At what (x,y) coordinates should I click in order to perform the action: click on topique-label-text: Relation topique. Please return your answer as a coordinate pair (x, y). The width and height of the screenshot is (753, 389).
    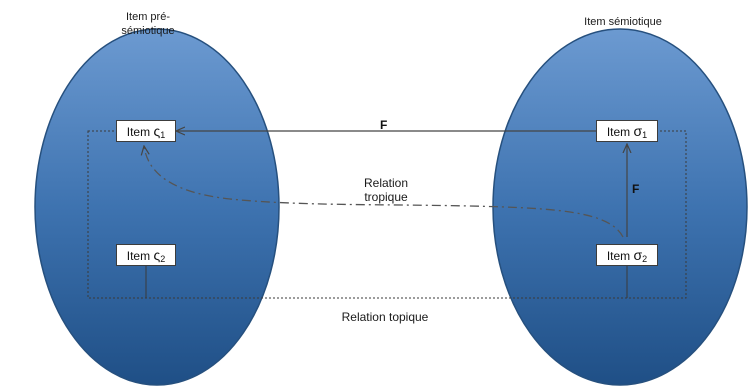
    Looking at the image, I should click on (385, 317).